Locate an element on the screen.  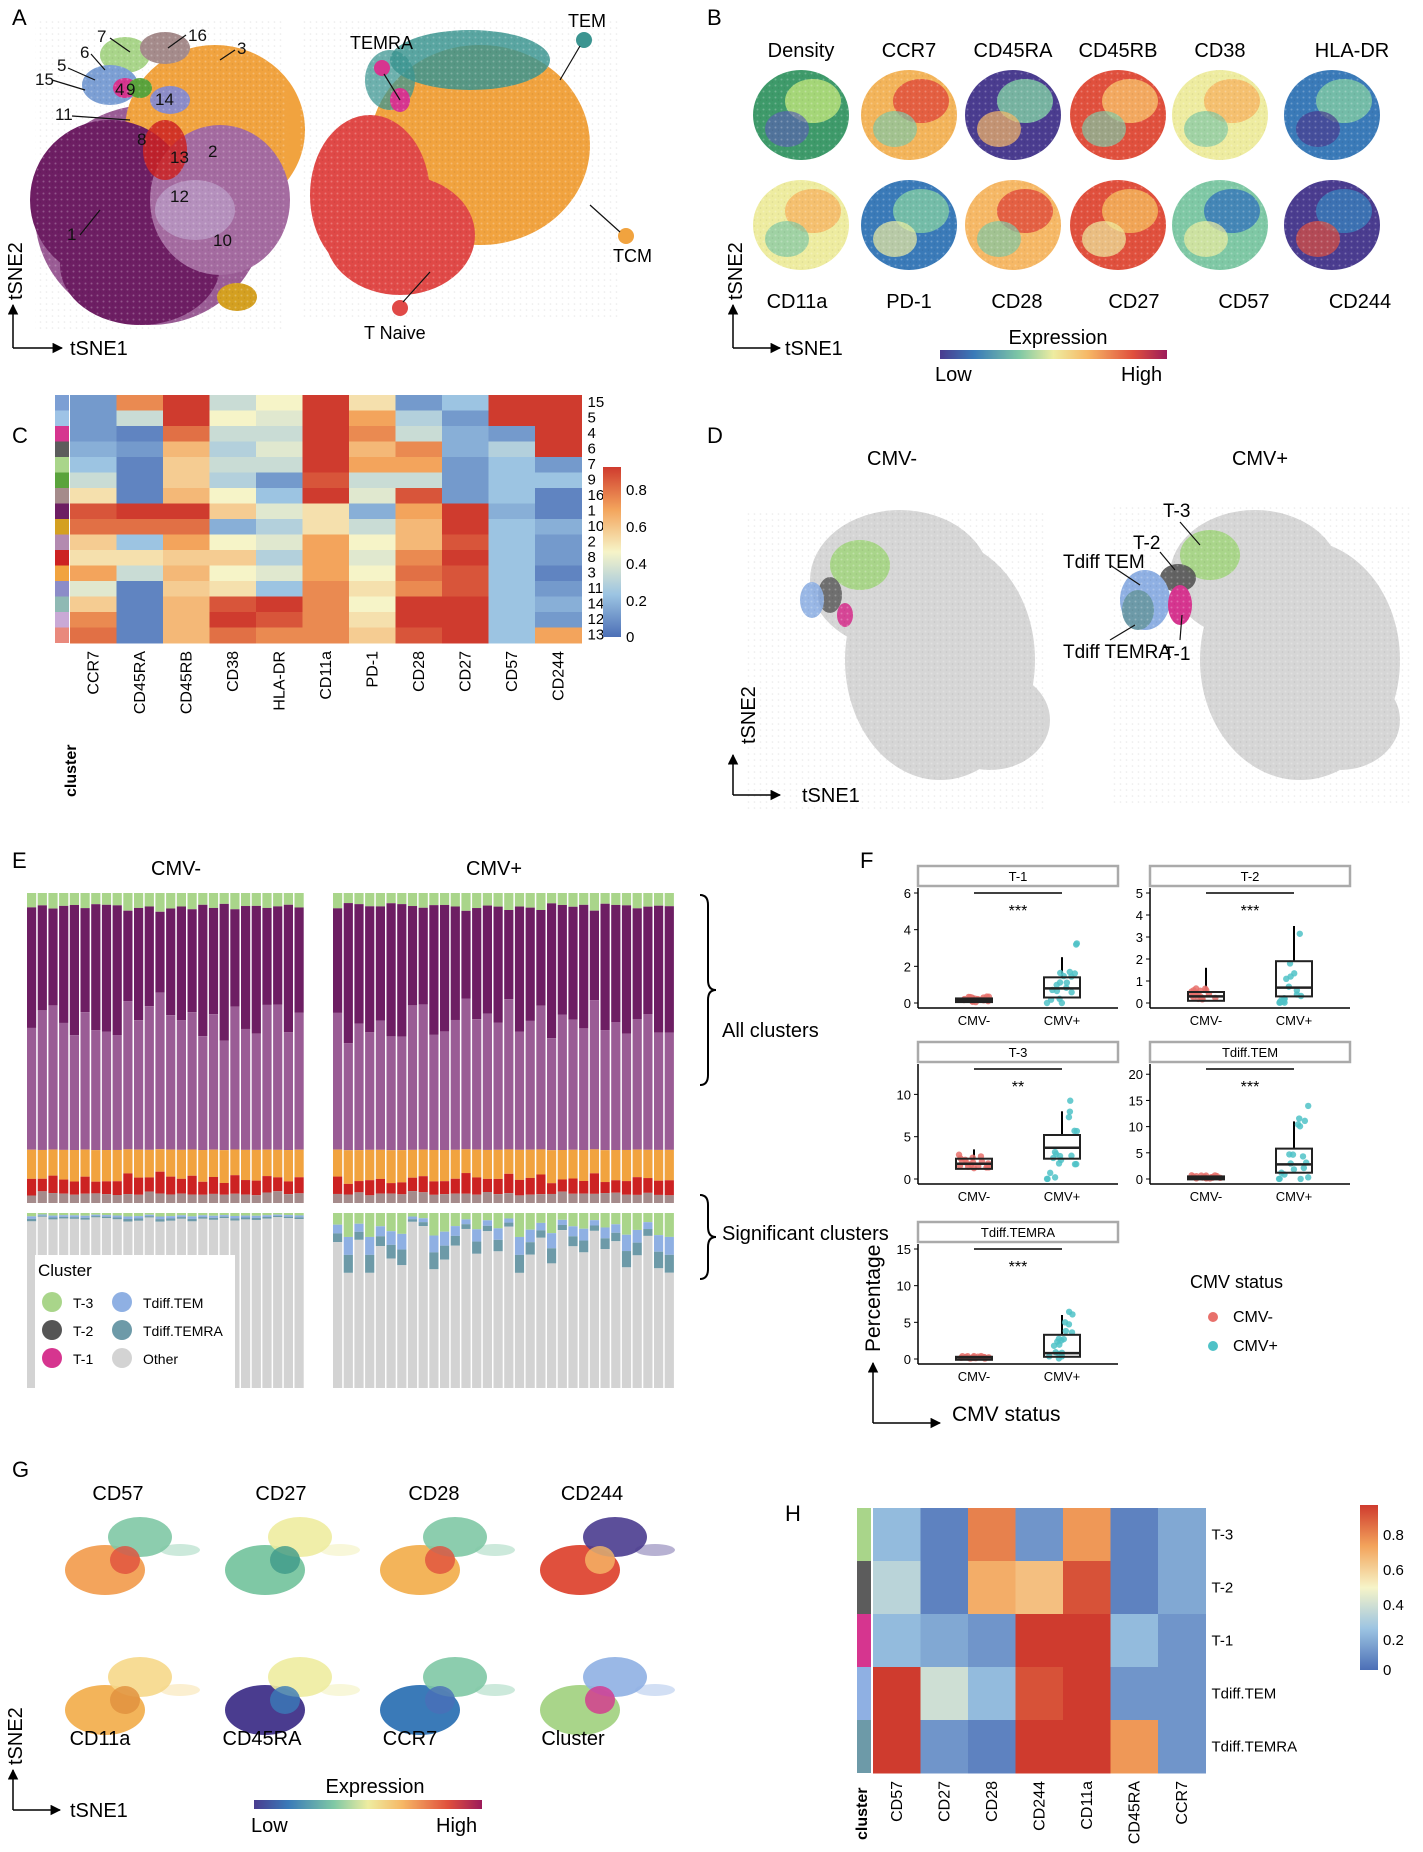
panel-letter-a: A is located at coordinates (19, 17).